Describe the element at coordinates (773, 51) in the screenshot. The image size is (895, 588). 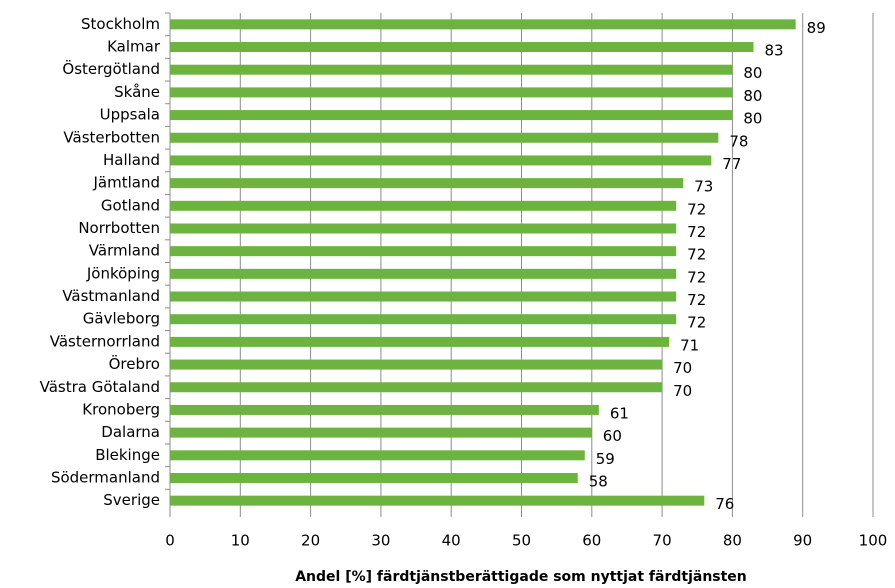
I see `data-label: 83` at that location.